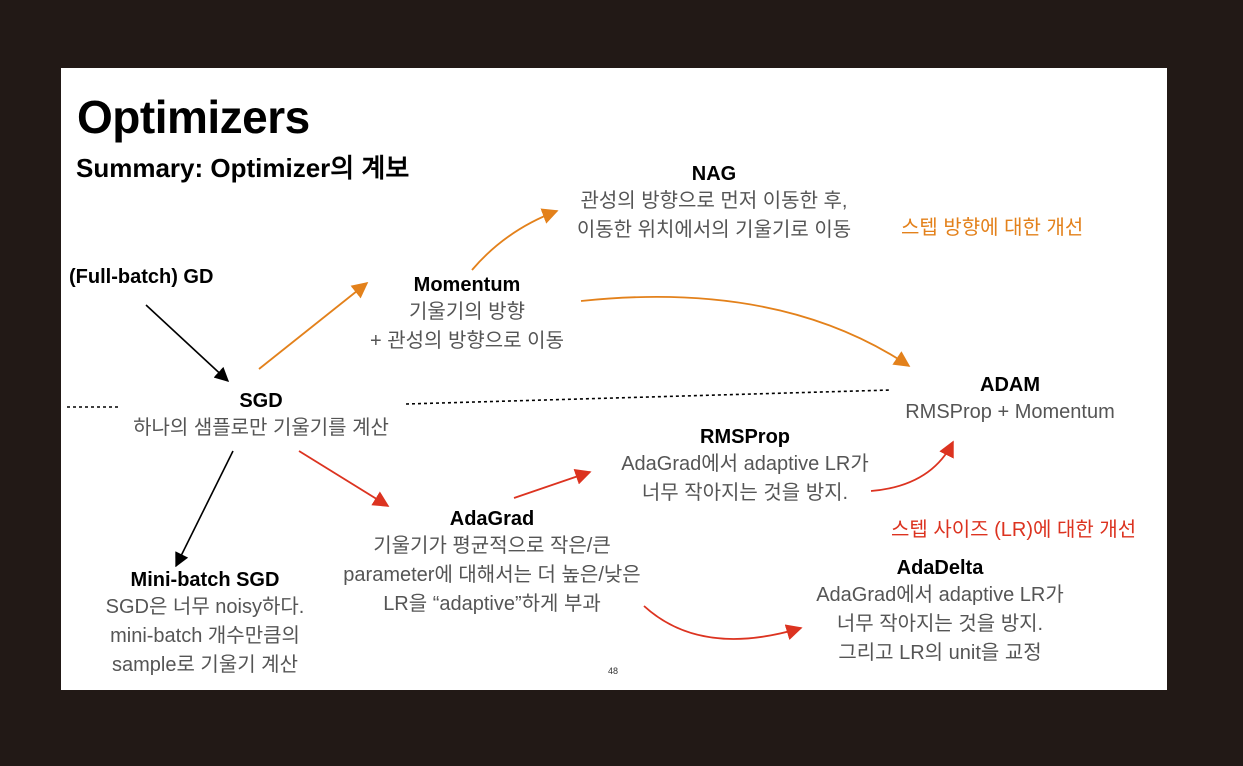 Image resolution: width=1243 pixels, height=766 pixels. I want to click on arrow-sgd-adagrad, so click(344, 478).